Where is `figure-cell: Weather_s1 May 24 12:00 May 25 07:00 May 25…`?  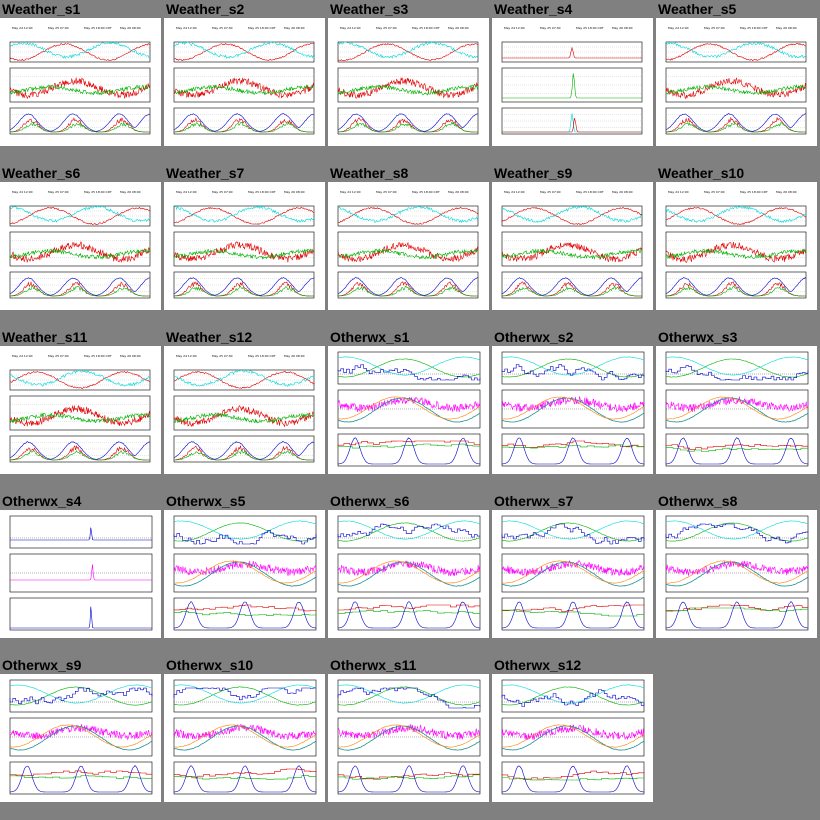 figure-cell: Weather_s1 May 24 12:00 May 25 07:00 May 25… is located at coordinates (81, 82).